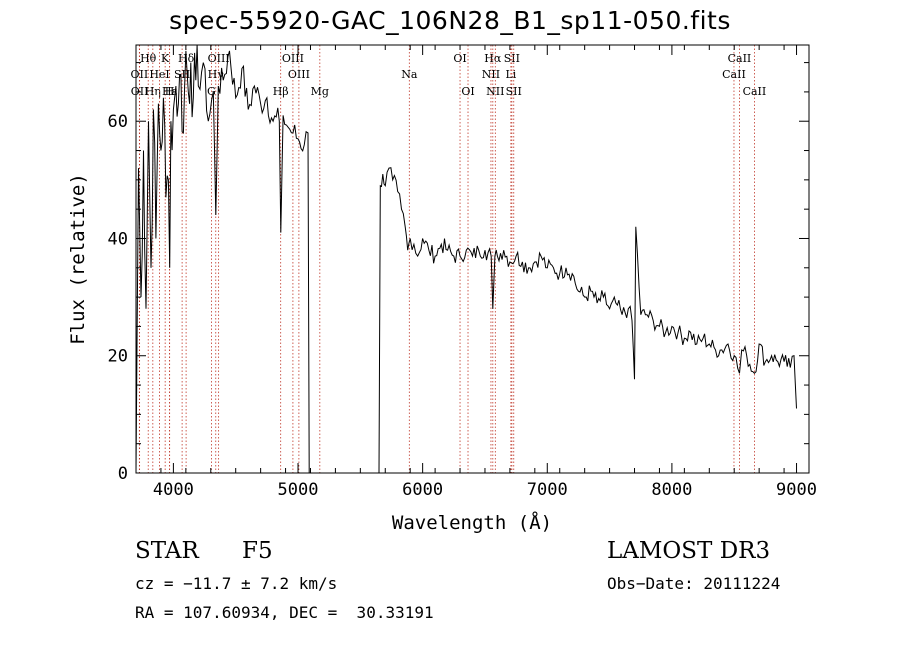 This screenshot has width=900, height=649. Describe the element at coordinates (257, 551) in the screenshot. I see `object-subclass: F5` at that location.